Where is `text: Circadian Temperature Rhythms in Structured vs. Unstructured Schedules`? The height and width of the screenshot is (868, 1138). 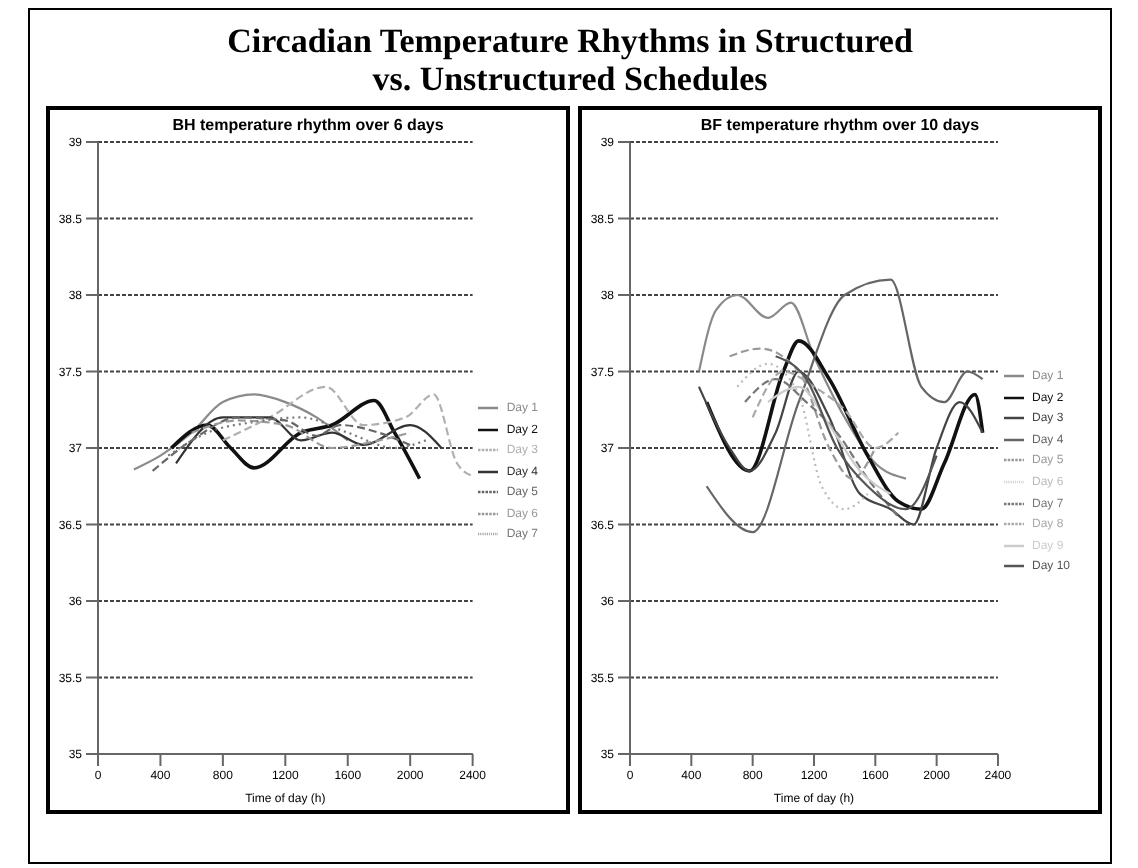
text: Circadian Temperature Rhythms in Structured vs. Unstructured Schedules is located at coordinates (570, 60).